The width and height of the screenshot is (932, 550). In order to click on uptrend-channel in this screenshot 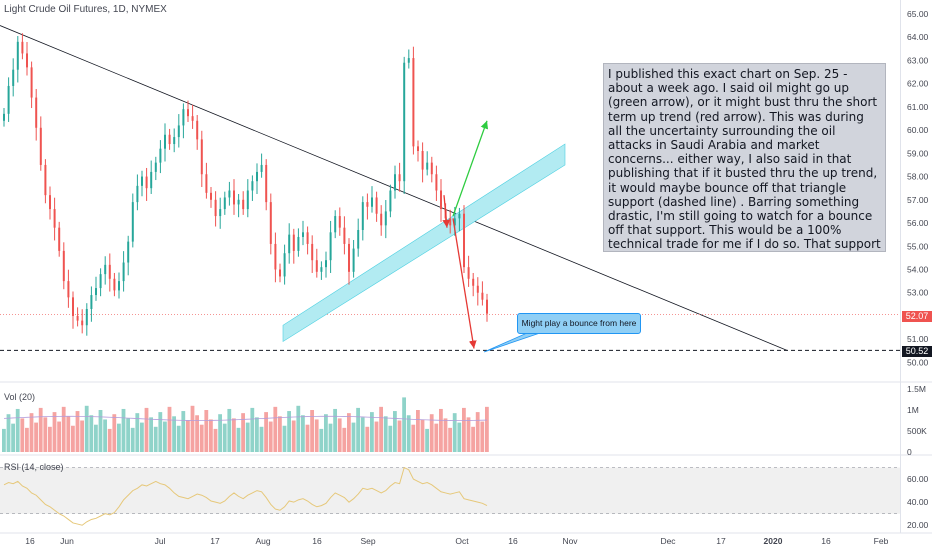, I will do `click(424, 243)`.